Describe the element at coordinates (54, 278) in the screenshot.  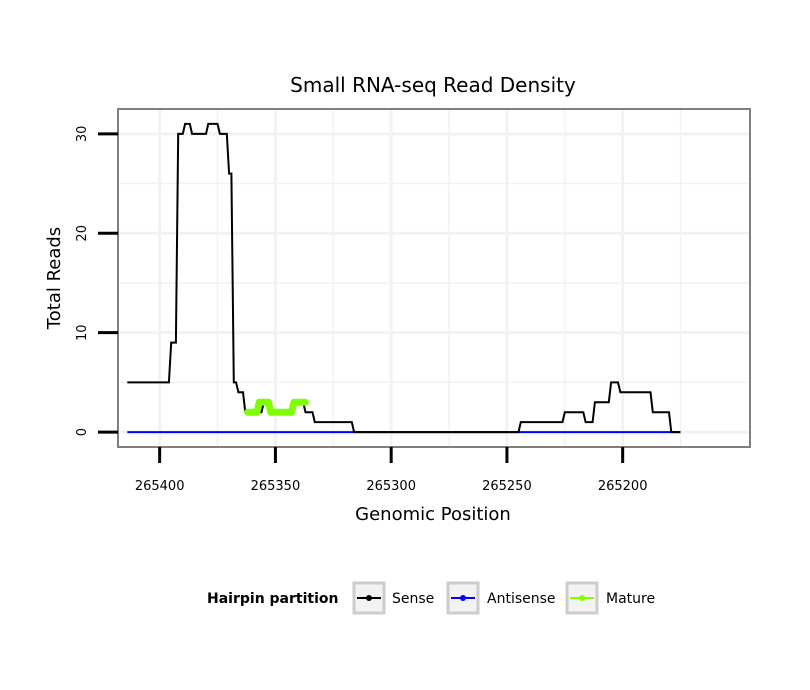
I see `y-axis-label: Total Reads` at that location.